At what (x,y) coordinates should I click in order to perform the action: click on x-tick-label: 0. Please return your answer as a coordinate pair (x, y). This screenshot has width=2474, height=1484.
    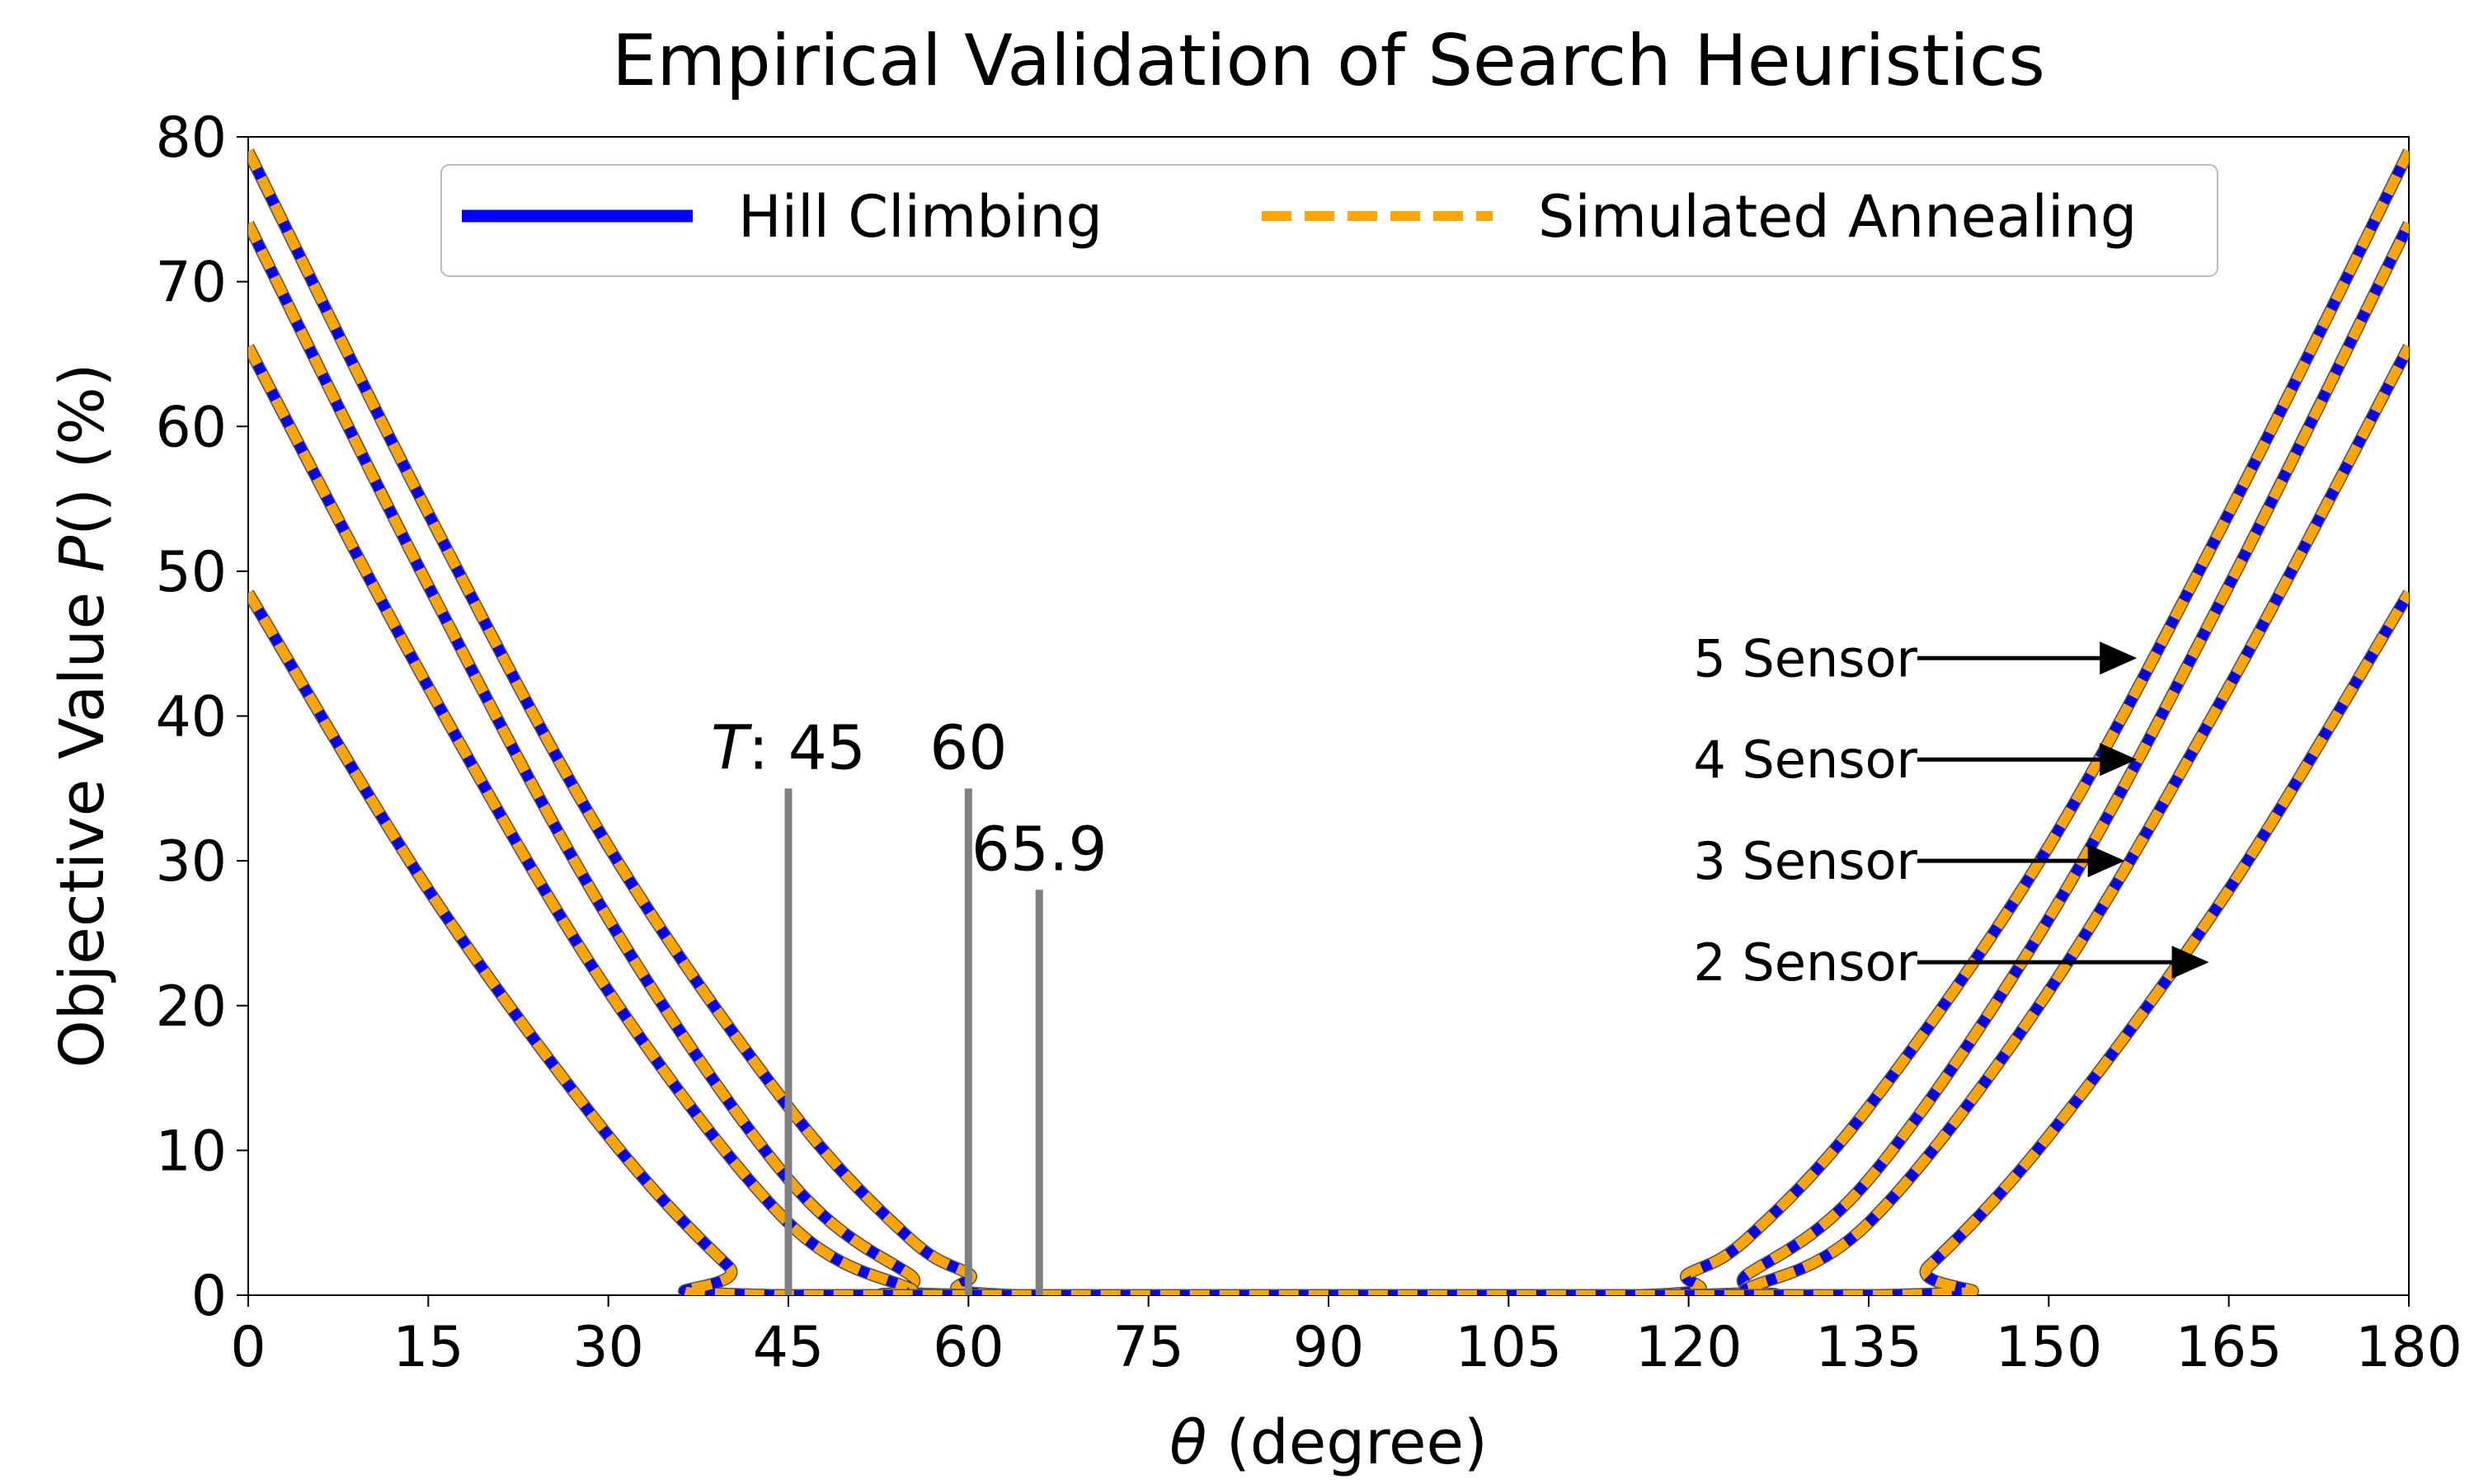
    Looking at the image, I should click on (248, 1347).